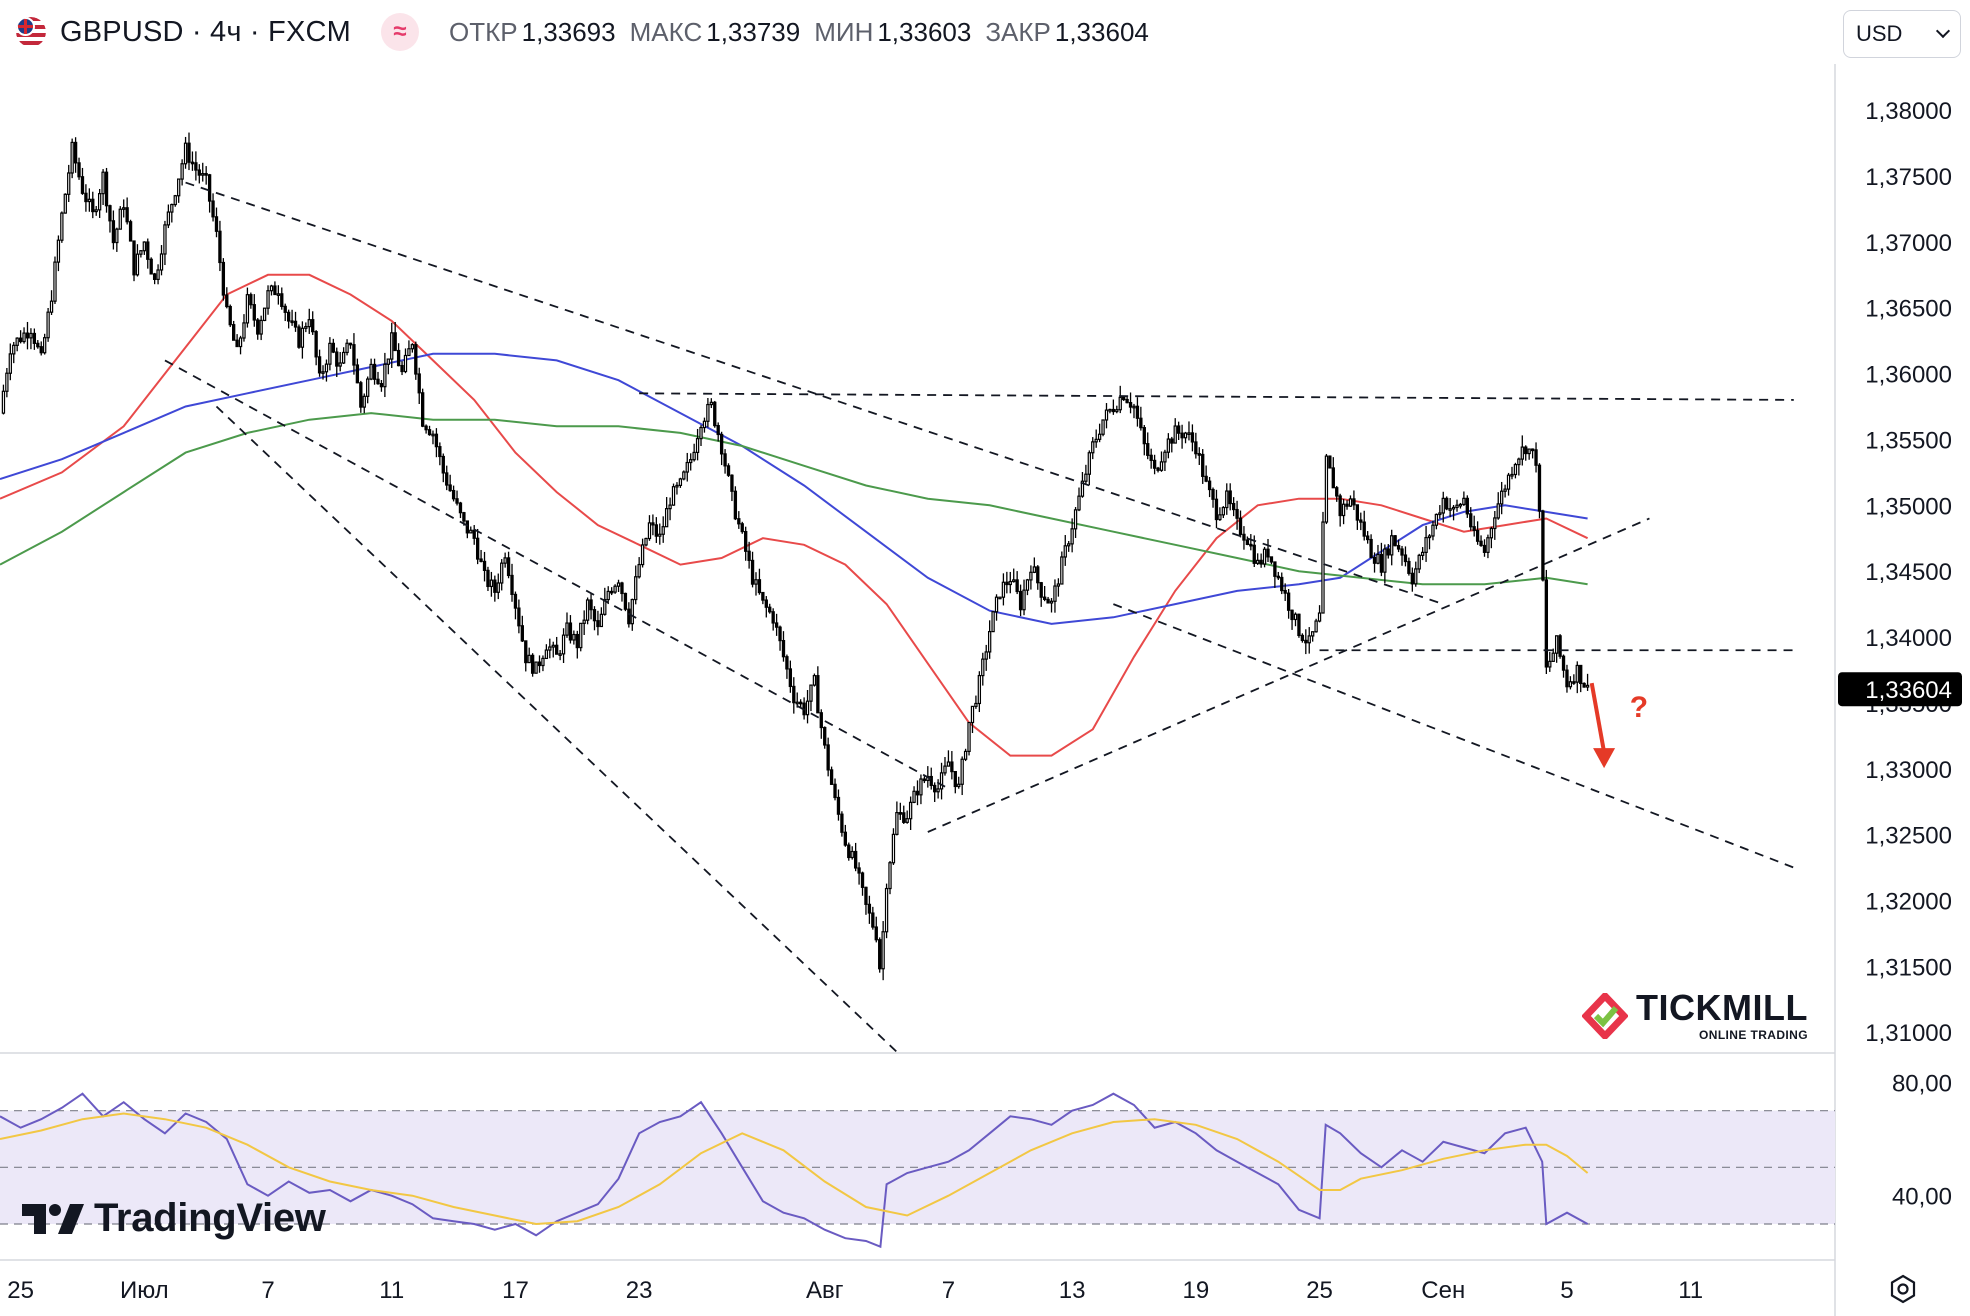 This screenshot has height=1316, width=1970. Describe the element at coordinates (1908, 375) in the screenshot. I see `price-axis-tick: 1,36000` at that location.